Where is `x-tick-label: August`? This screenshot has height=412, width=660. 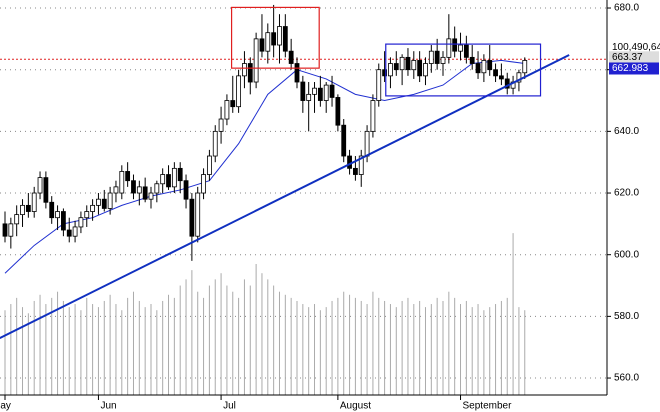 x-tick-label: August is located at coordinates (355, 406).